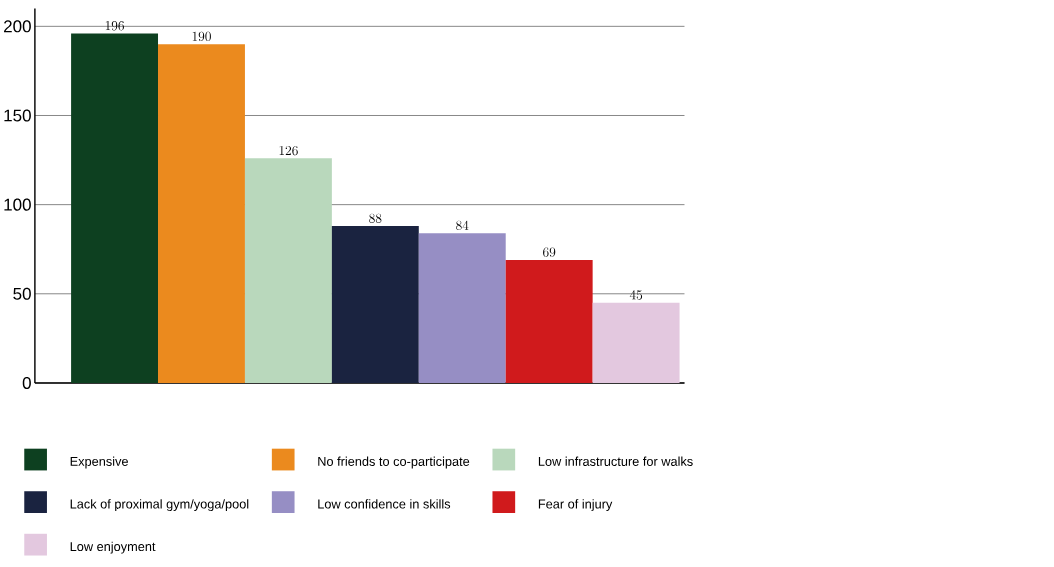  Describe the element at coordinates (26, 382) in the screenshot. I see `y-tick-label: 0` at that location.